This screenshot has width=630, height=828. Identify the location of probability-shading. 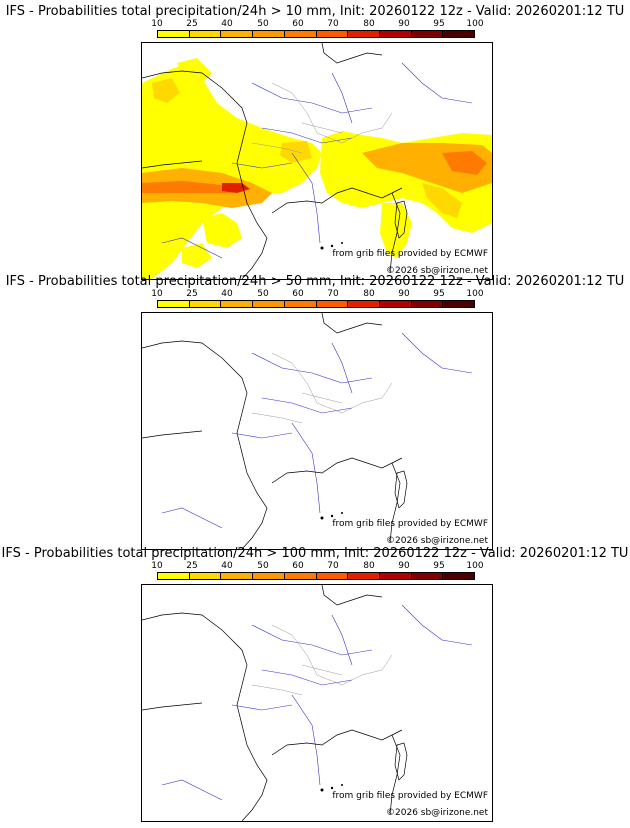
(317, 168).